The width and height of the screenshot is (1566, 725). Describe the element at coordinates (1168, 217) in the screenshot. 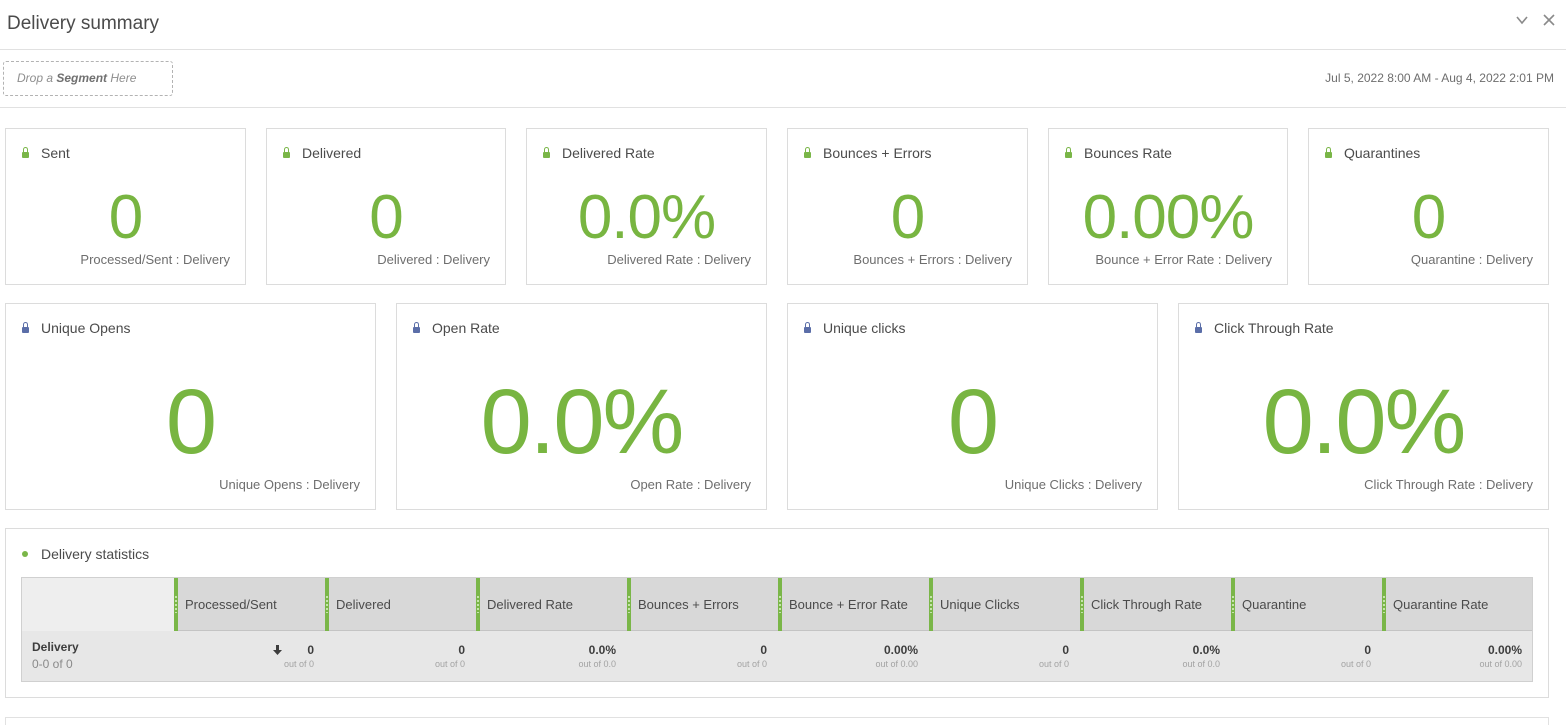

I see `card-value: 0.00%` at that location.